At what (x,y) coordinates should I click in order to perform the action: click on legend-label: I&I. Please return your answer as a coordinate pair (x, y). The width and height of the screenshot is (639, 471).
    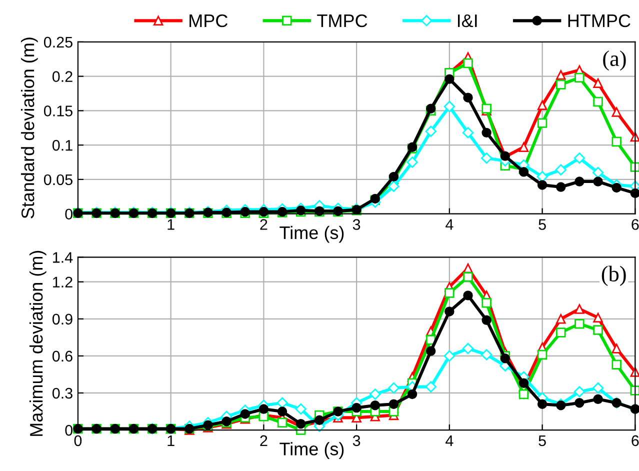
    Looking at the image, I should click on (467, 21).